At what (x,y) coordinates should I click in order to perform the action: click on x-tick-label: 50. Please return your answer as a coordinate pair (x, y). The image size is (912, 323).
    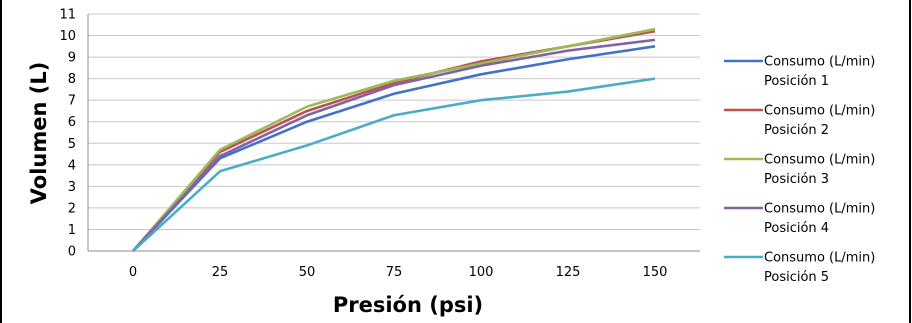
    Looking at the image, I should click on (307, 272).